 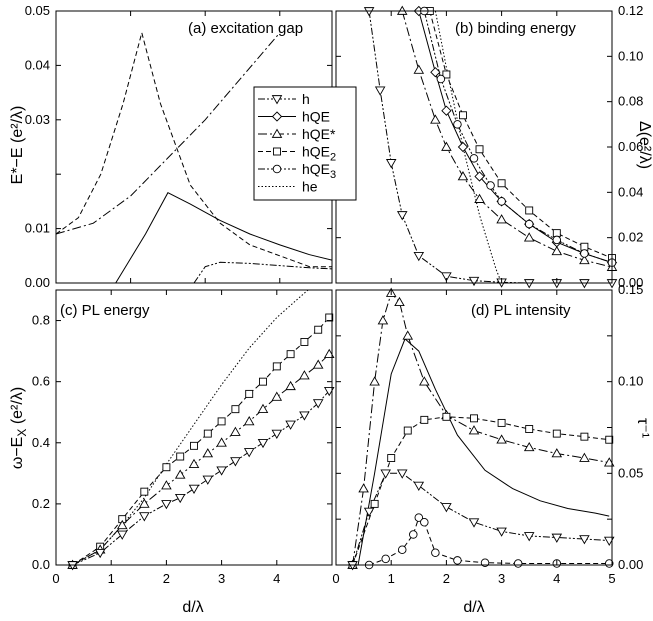 What do you see at coordinates (435, 72) in the screenshot?
I see `data-point-hQE` at bounding box center [435, 72].